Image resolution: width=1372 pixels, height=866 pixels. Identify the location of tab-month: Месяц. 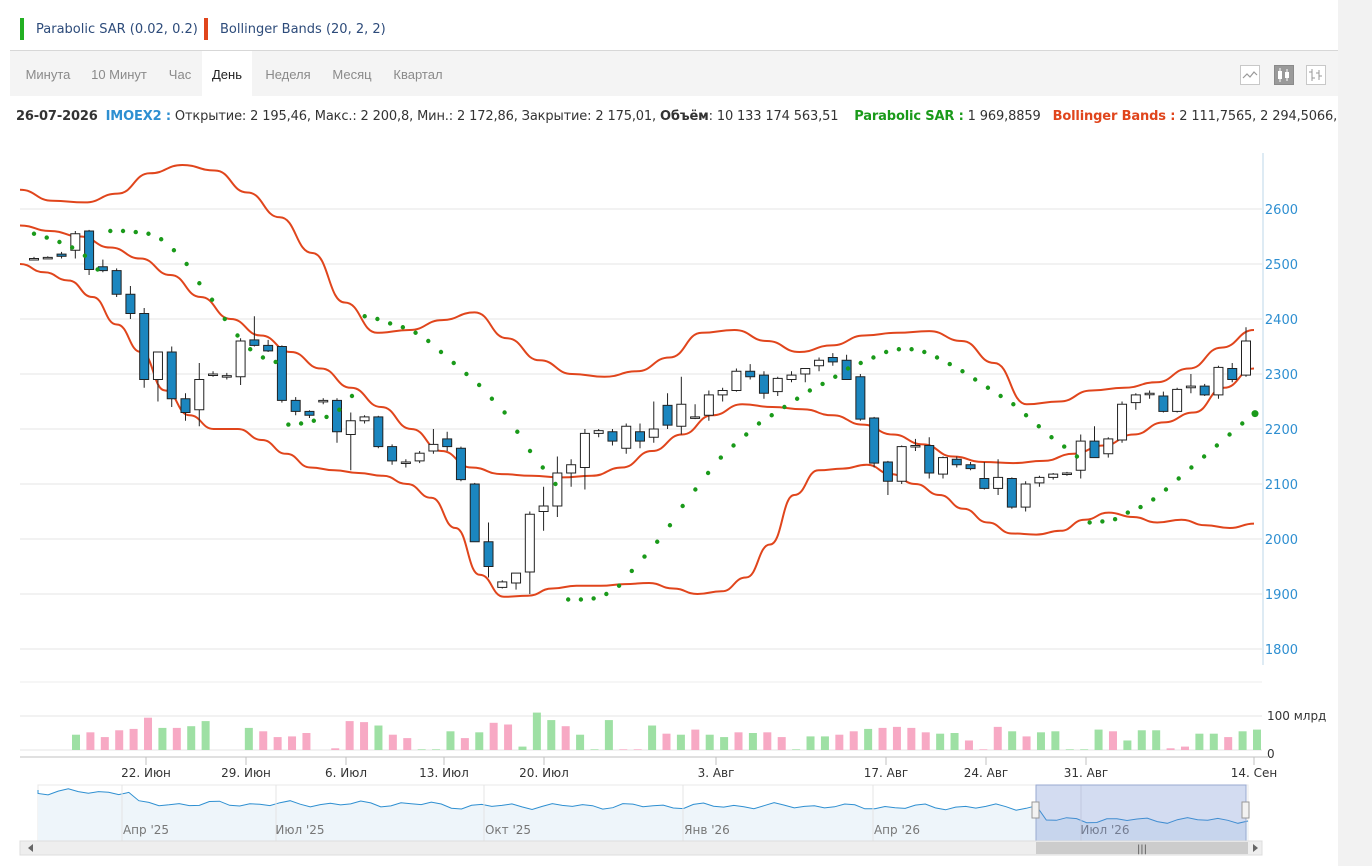
(352, 74).